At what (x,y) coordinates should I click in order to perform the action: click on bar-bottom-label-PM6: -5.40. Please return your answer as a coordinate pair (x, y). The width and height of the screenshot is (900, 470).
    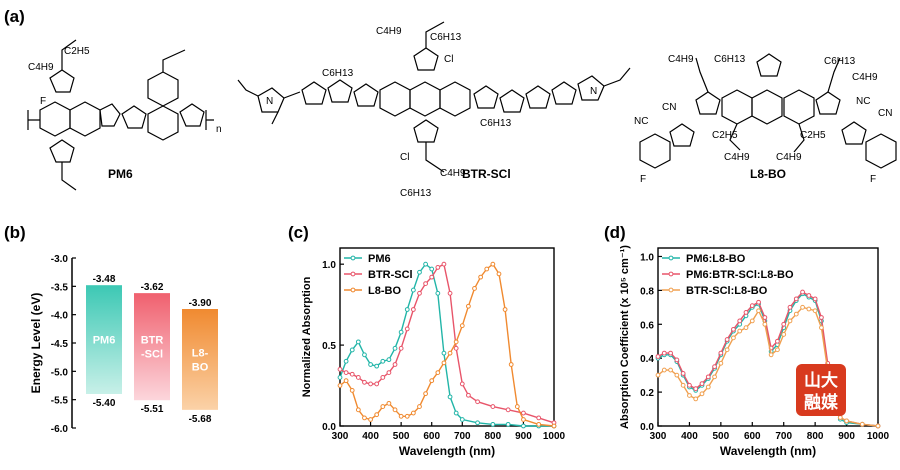
    Looking at the image, I should click on (104, 403).